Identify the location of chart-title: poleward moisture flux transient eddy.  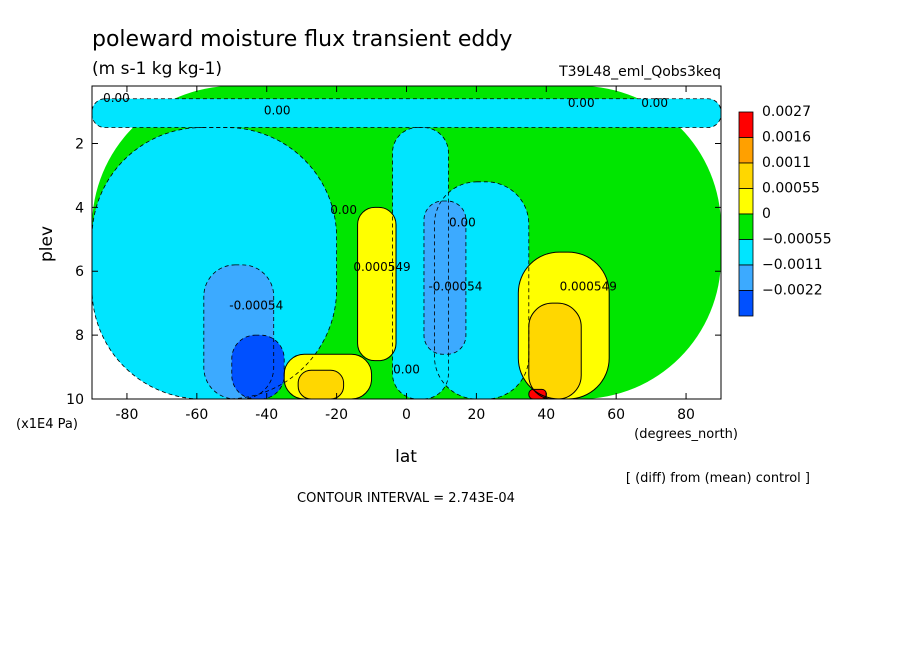
(302, 39).